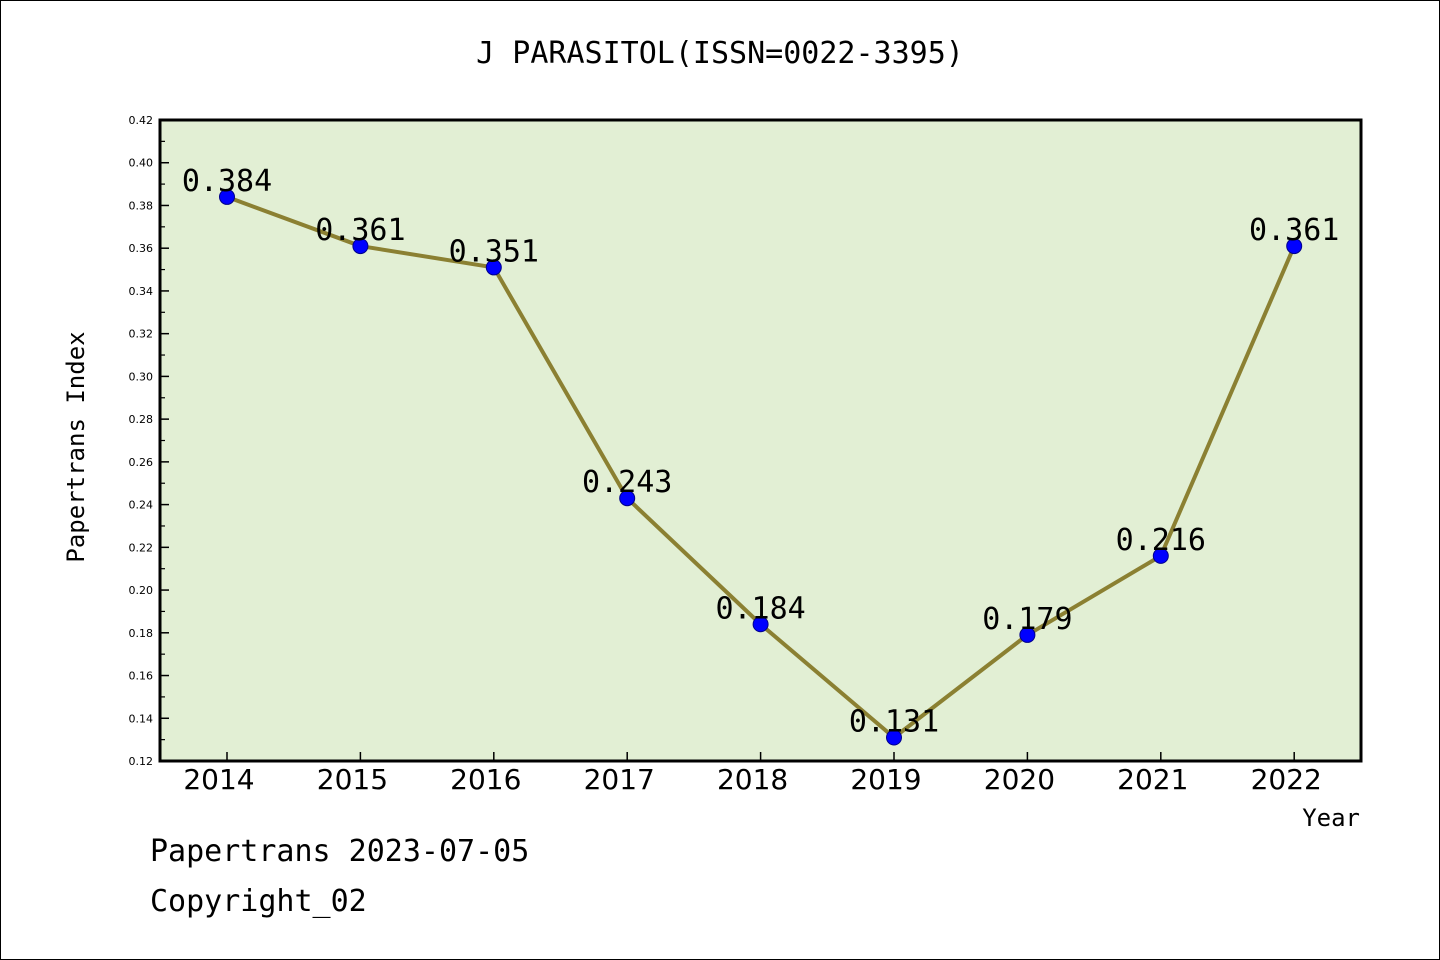  Describe the element at coordinates (141, 419) in the screenshot. I see `y-tick-label: 0.28` at that location.